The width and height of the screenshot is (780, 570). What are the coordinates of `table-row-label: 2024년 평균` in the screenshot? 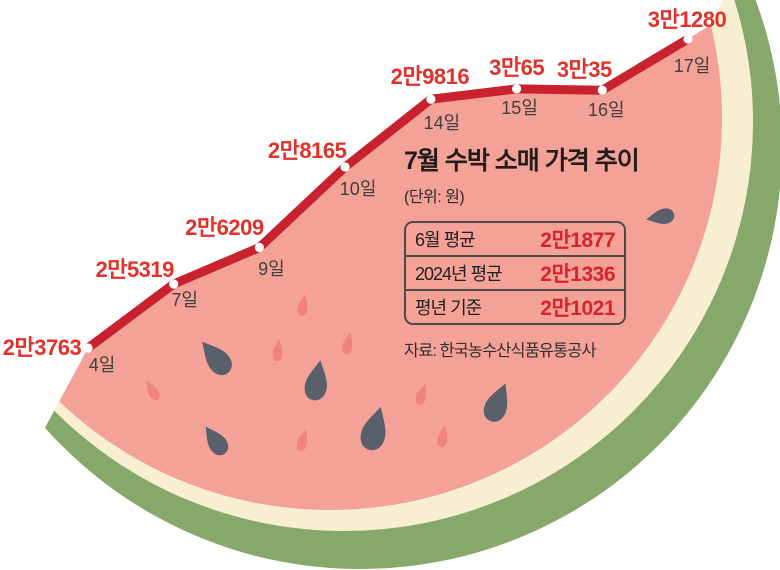 It's located at (459, 273).